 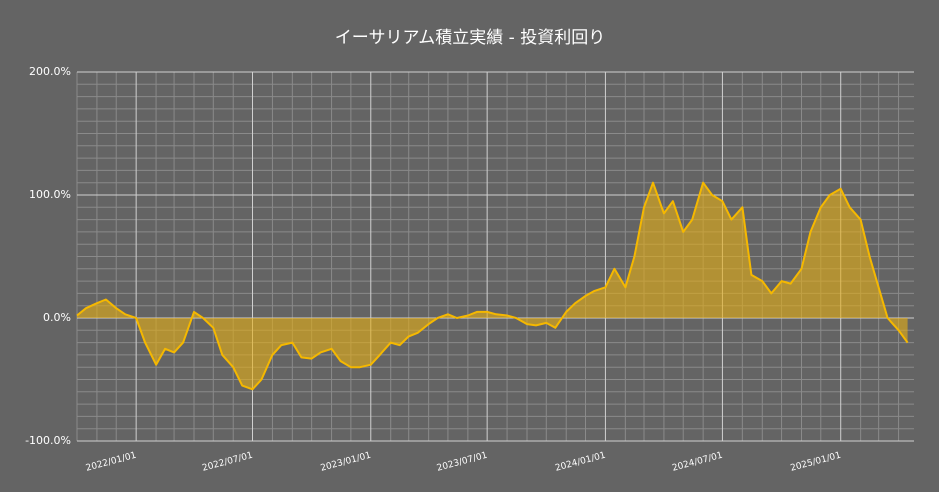 I want to click on chart-title: イーサリアム積立実績 - 投資利回り, so click(x=470, y=38).